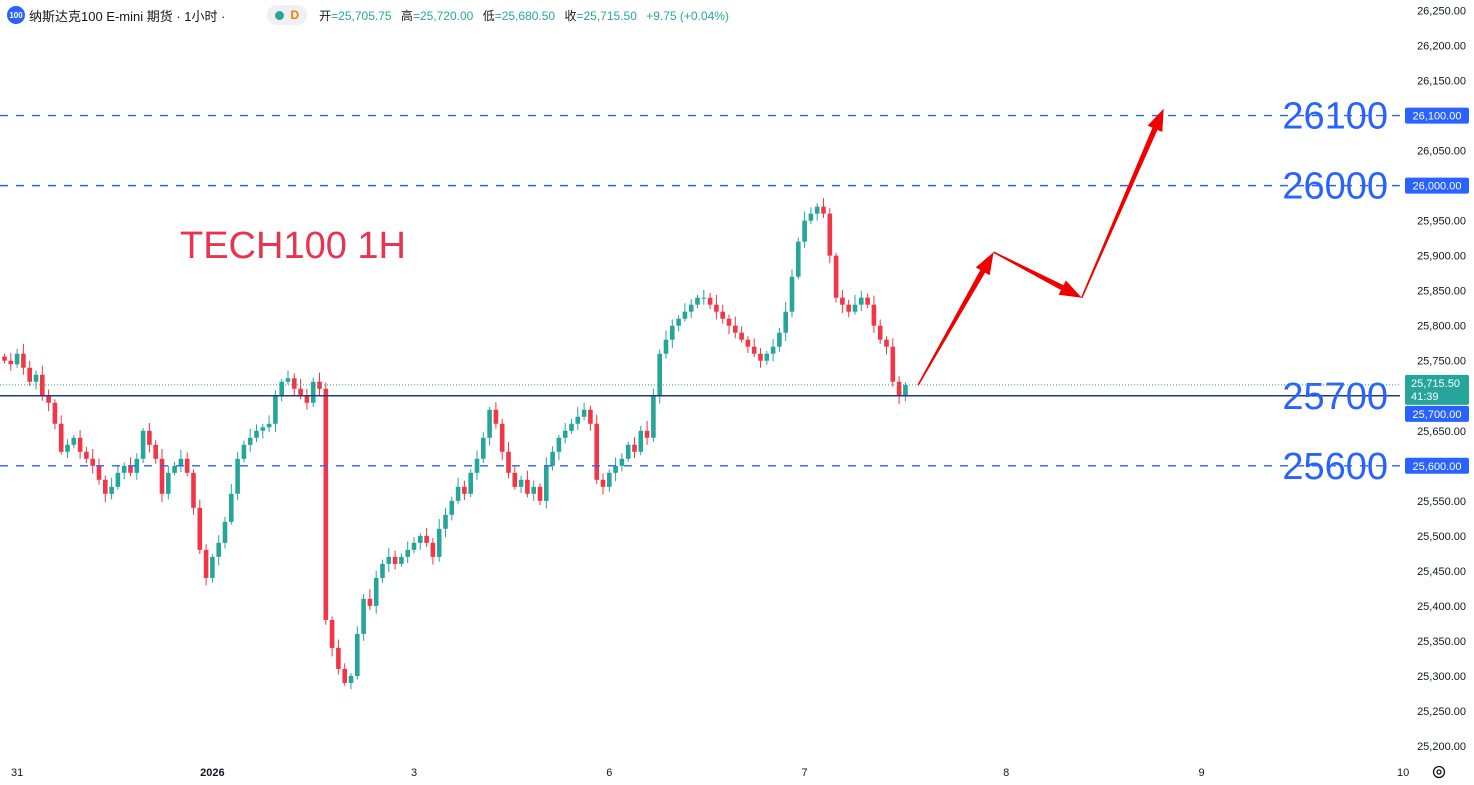 This screenshot has width=1474, height=785. Describe the element at coordinates (1441, 82) in the screenshot. I see `y-tick-label: 26,150.00` at that location.